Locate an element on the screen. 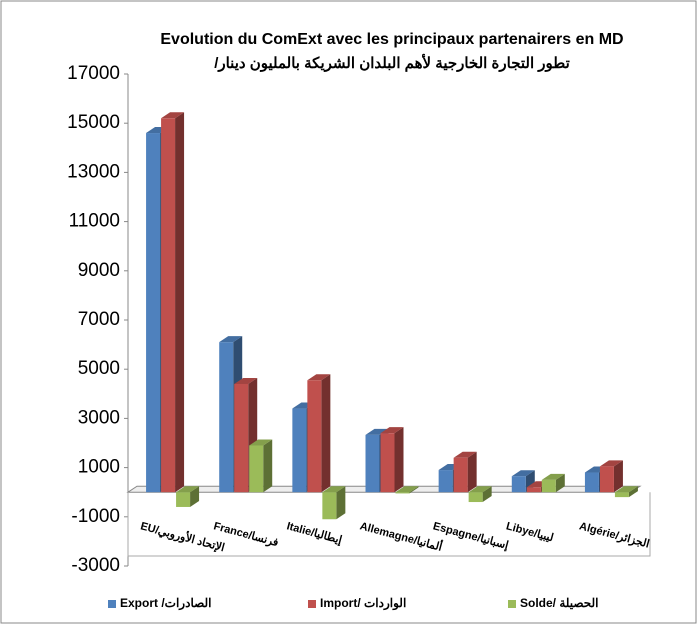 This screenshot has width=697, height=624. y-tick-label: 3000 is located at coordinates (99, 417).